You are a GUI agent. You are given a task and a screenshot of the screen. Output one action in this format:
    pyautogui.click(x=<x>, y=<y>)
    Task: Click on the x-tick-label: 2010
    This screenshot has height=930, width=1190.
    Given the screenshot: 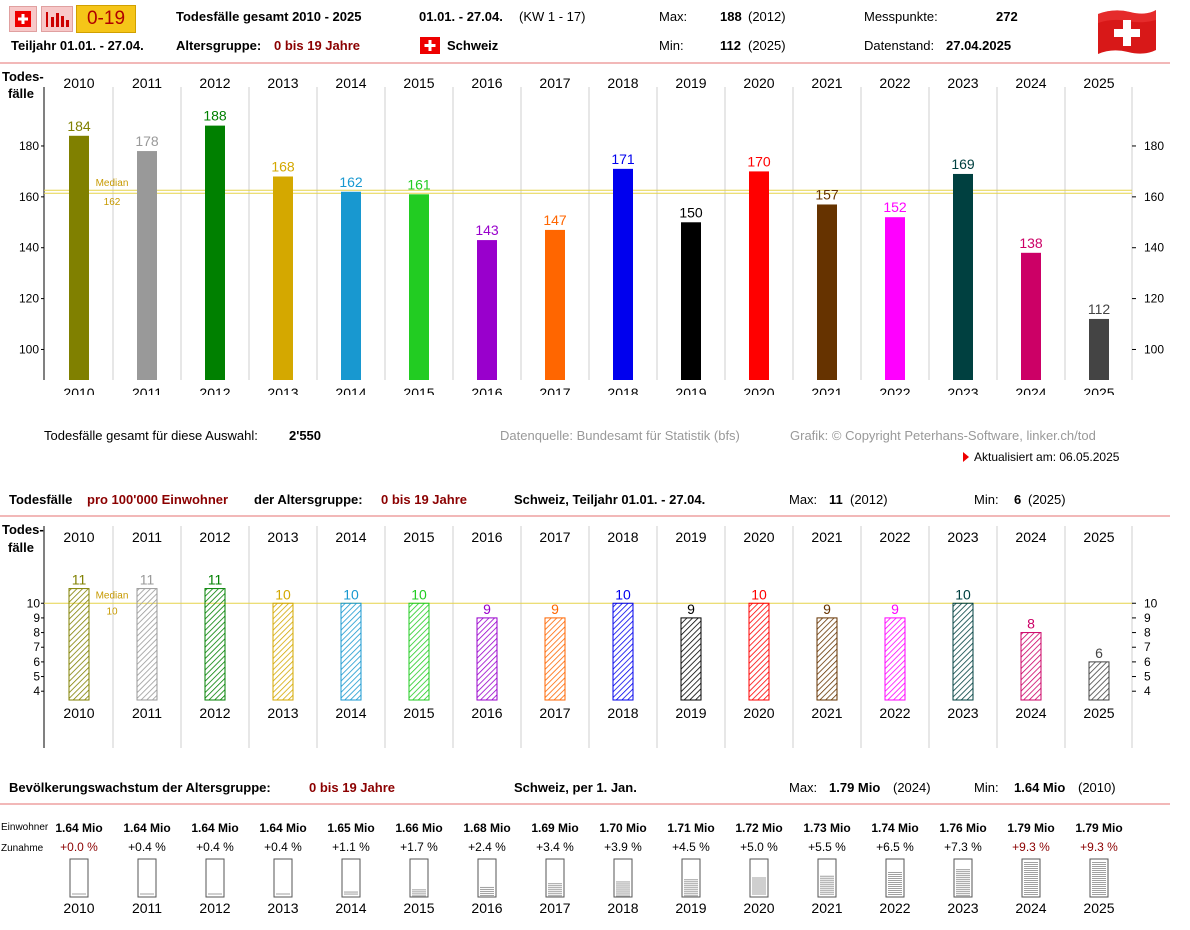 What is the action you would take?
    pyautogui.click(x=78, y=713)
    